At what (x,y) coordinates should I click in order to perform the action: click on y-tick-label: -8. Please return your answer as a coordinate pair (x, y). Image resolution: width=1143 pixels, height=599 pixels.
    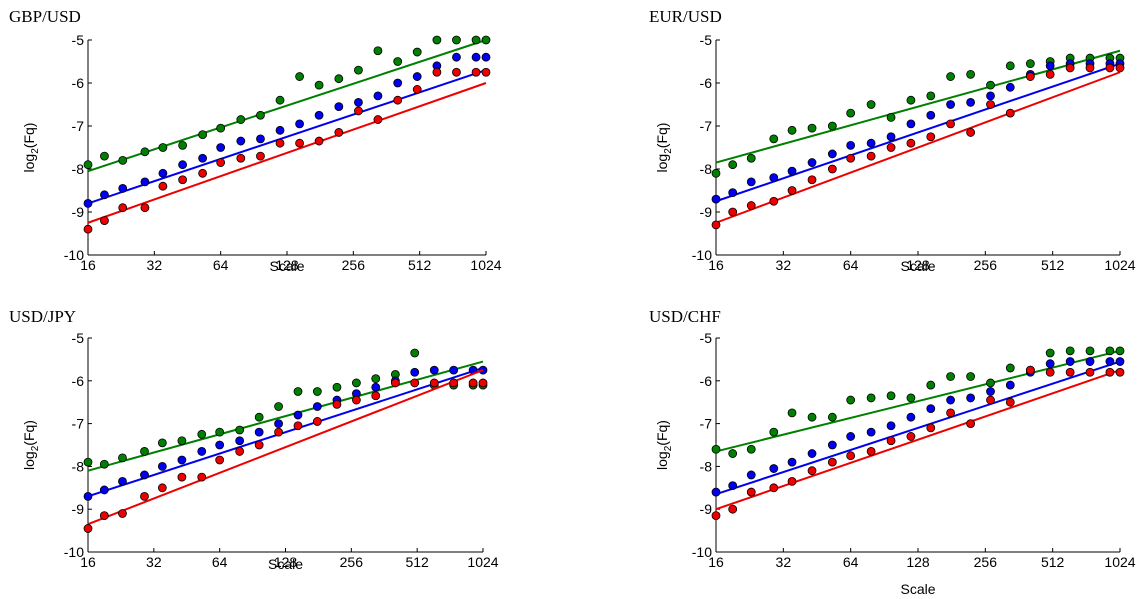
    Looking at the image, I should click on (78, 466).